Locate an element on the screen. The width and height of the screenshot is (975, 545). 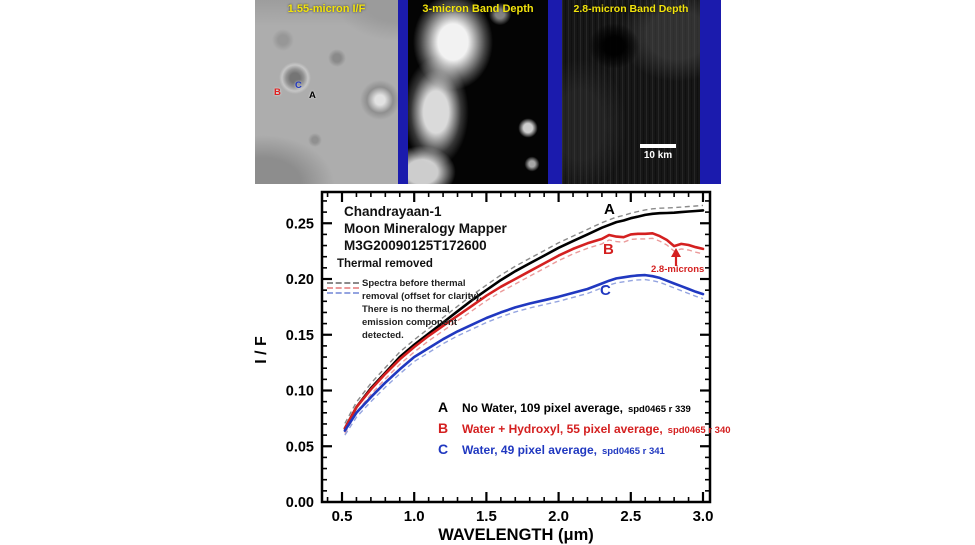
panel-title-3-micron: 3-micron Band Depth is located at coordinates (478, 9).